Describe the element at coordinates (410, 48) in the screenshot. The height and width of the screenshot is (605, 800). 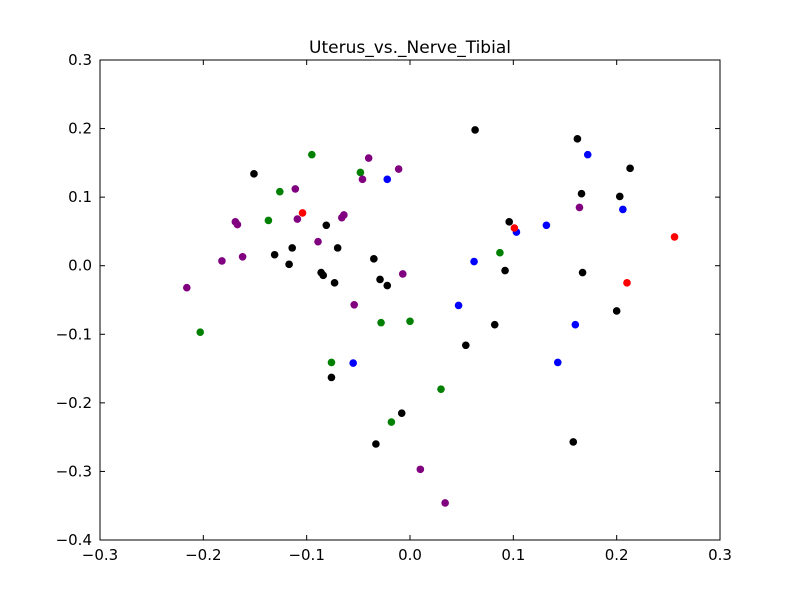
I see `chart-title: Uterus_vs._Nerve_Tibial` at that location.